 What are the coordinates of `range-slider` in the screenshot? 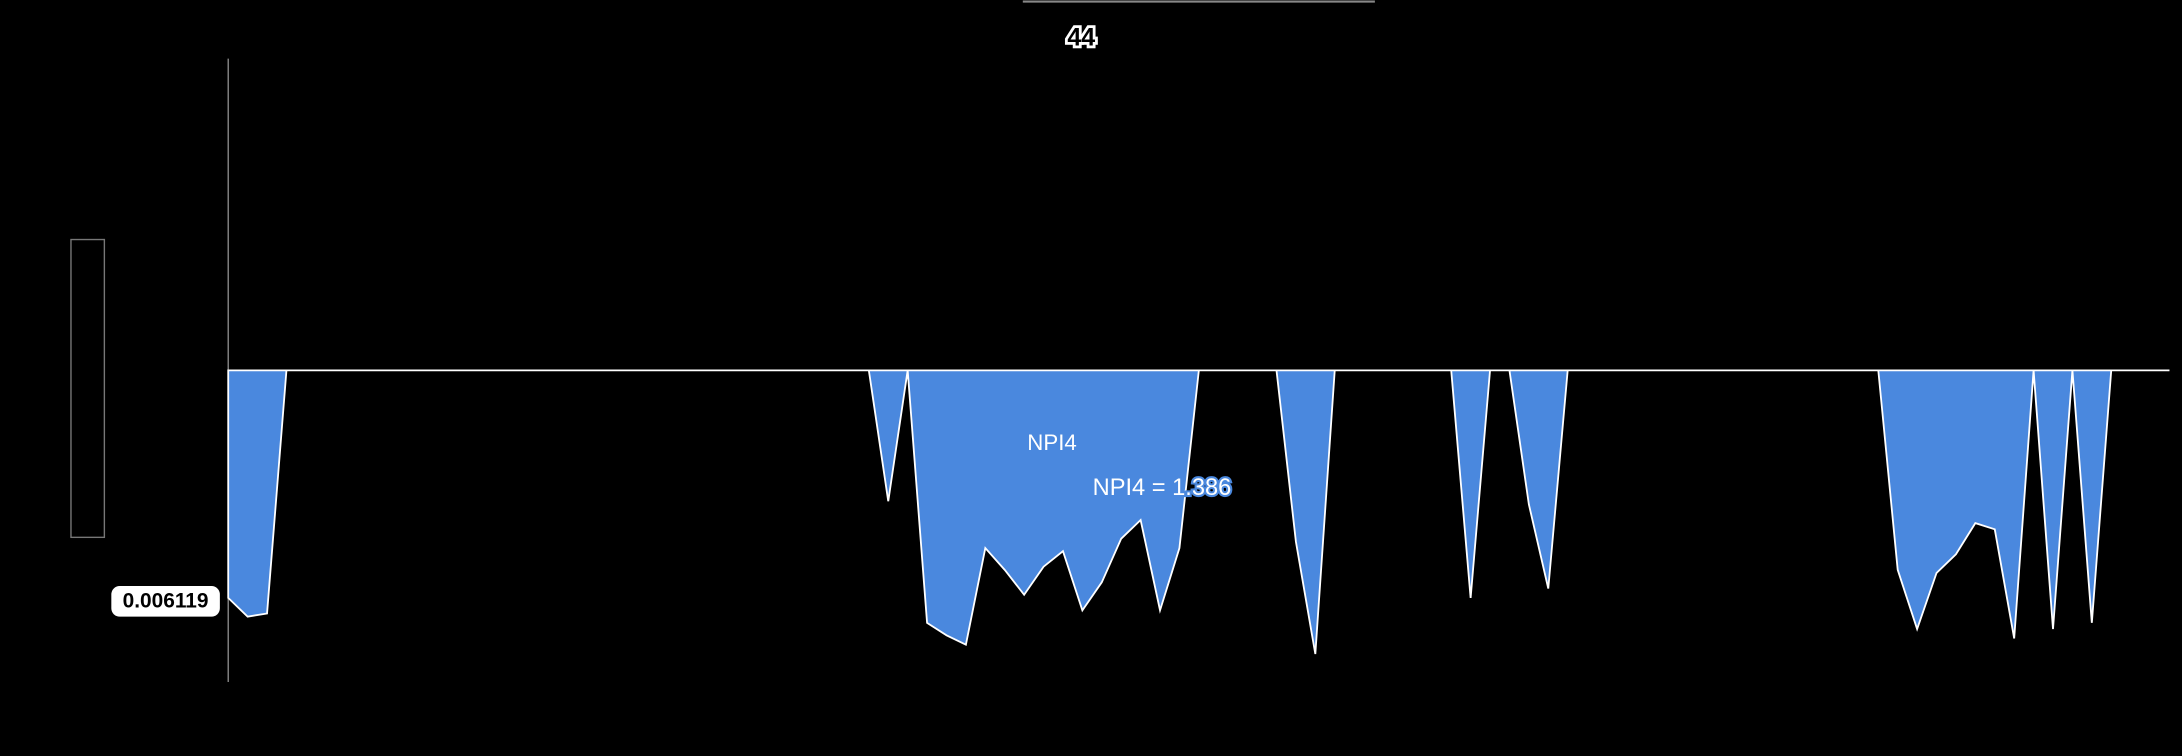 It's located at (88, 388).